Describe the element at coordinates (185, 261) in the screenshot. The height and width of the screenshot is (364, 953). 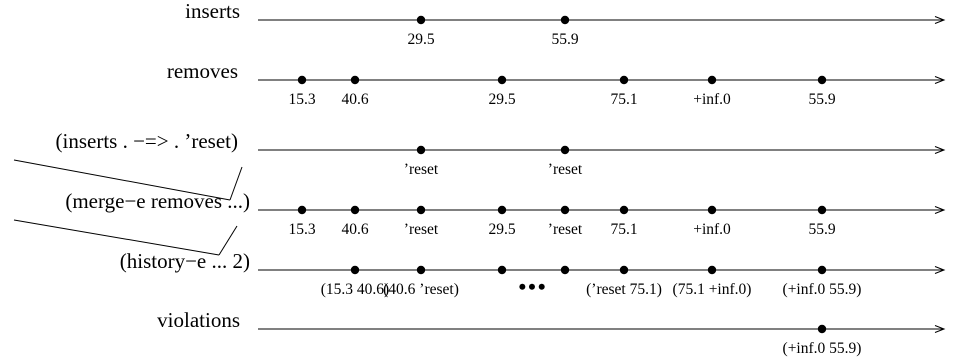
I see `row-label: (history−e ... 2)` at that location.